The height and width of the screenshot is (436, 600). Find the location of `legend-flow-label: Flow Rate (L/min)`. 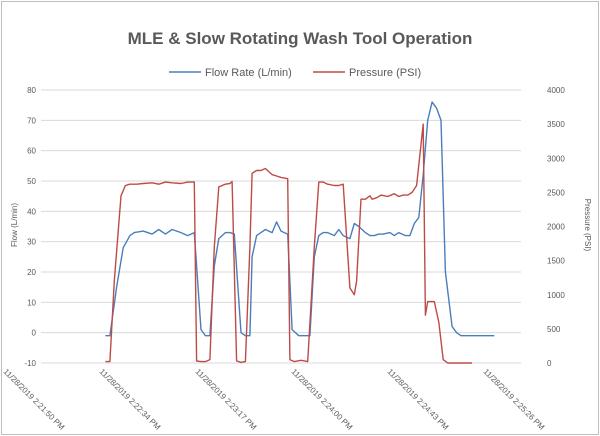

legend-flow-label: Flow Rate (L/min) is located at coordinates (248, 73).